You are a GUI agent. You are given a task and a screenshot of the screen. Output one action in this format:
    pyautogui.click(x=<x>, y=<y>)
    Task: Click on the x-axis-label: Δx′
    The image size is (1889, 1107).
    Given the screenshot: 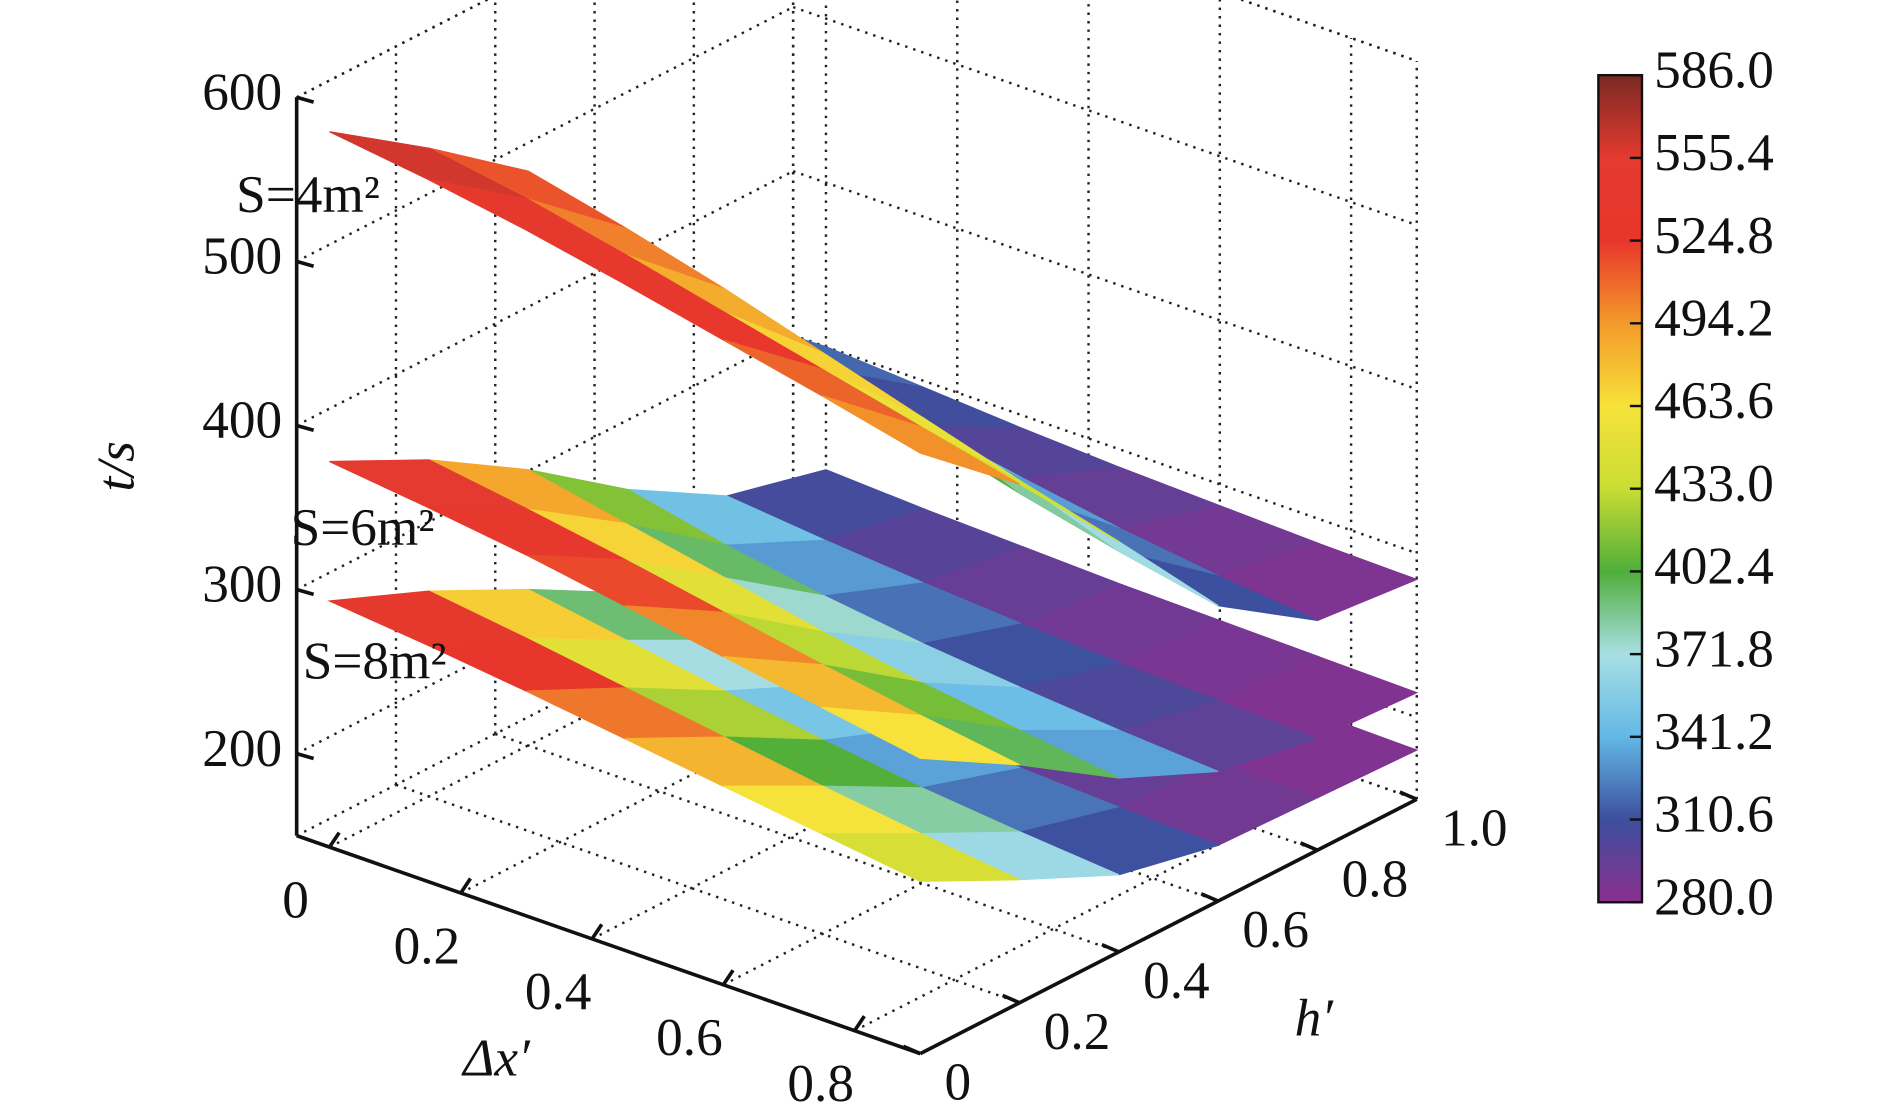 What is the action you would take?
    pyautogui.click(x=496, y=1058)
    